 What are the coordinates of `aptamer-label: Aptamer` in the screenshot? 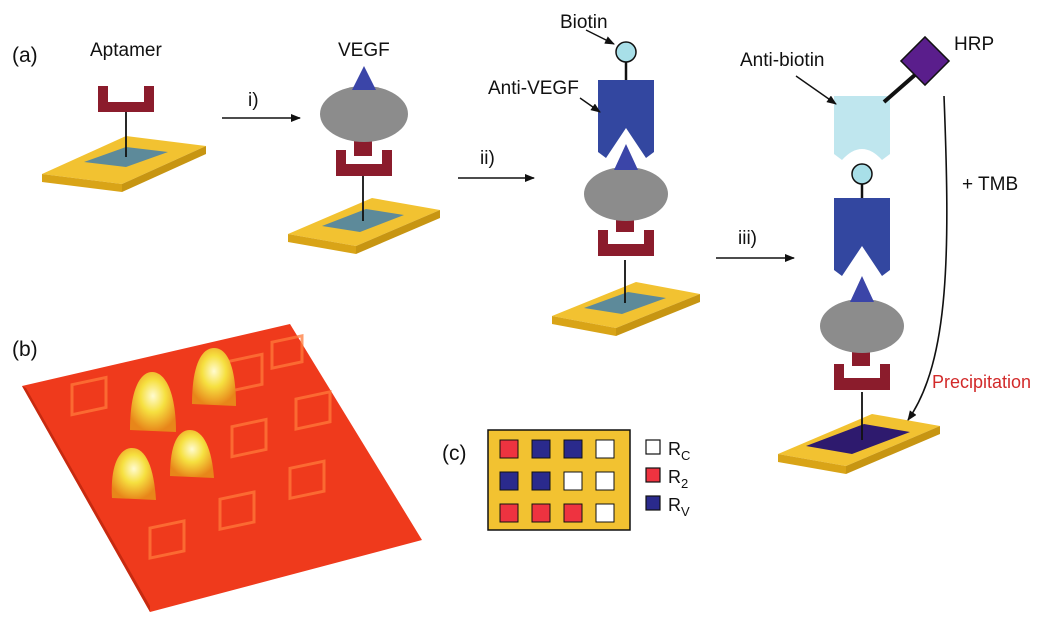 It's located at (126, 50).